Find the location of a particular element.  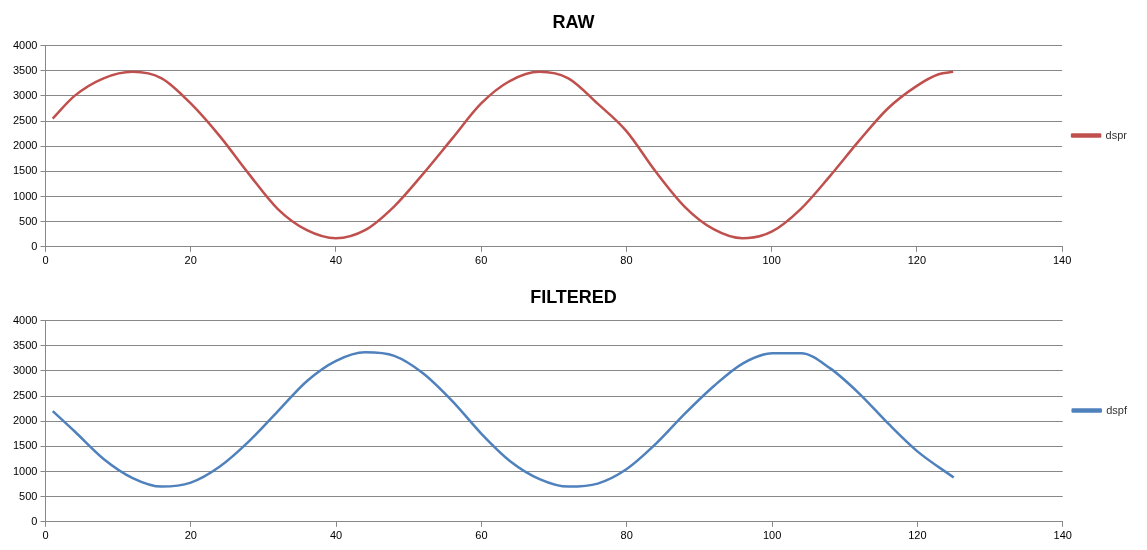

legend-label: dspf is located at coordinates (1117, 409).